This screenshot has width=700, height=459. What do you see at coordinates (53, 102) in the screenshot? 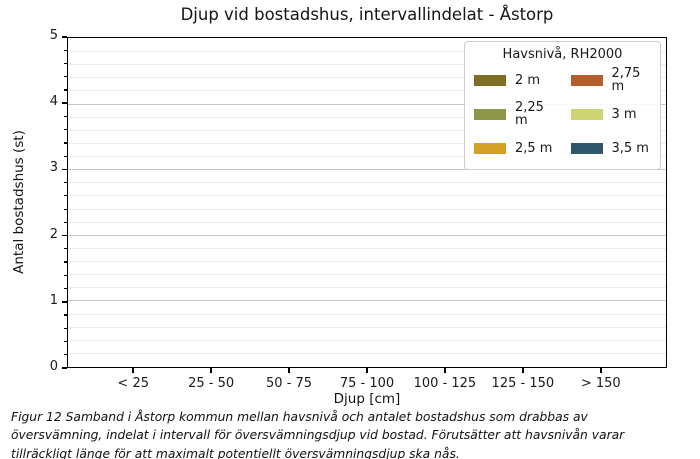
I see `y-tick-label: 4` at bounding box center [53, 102].